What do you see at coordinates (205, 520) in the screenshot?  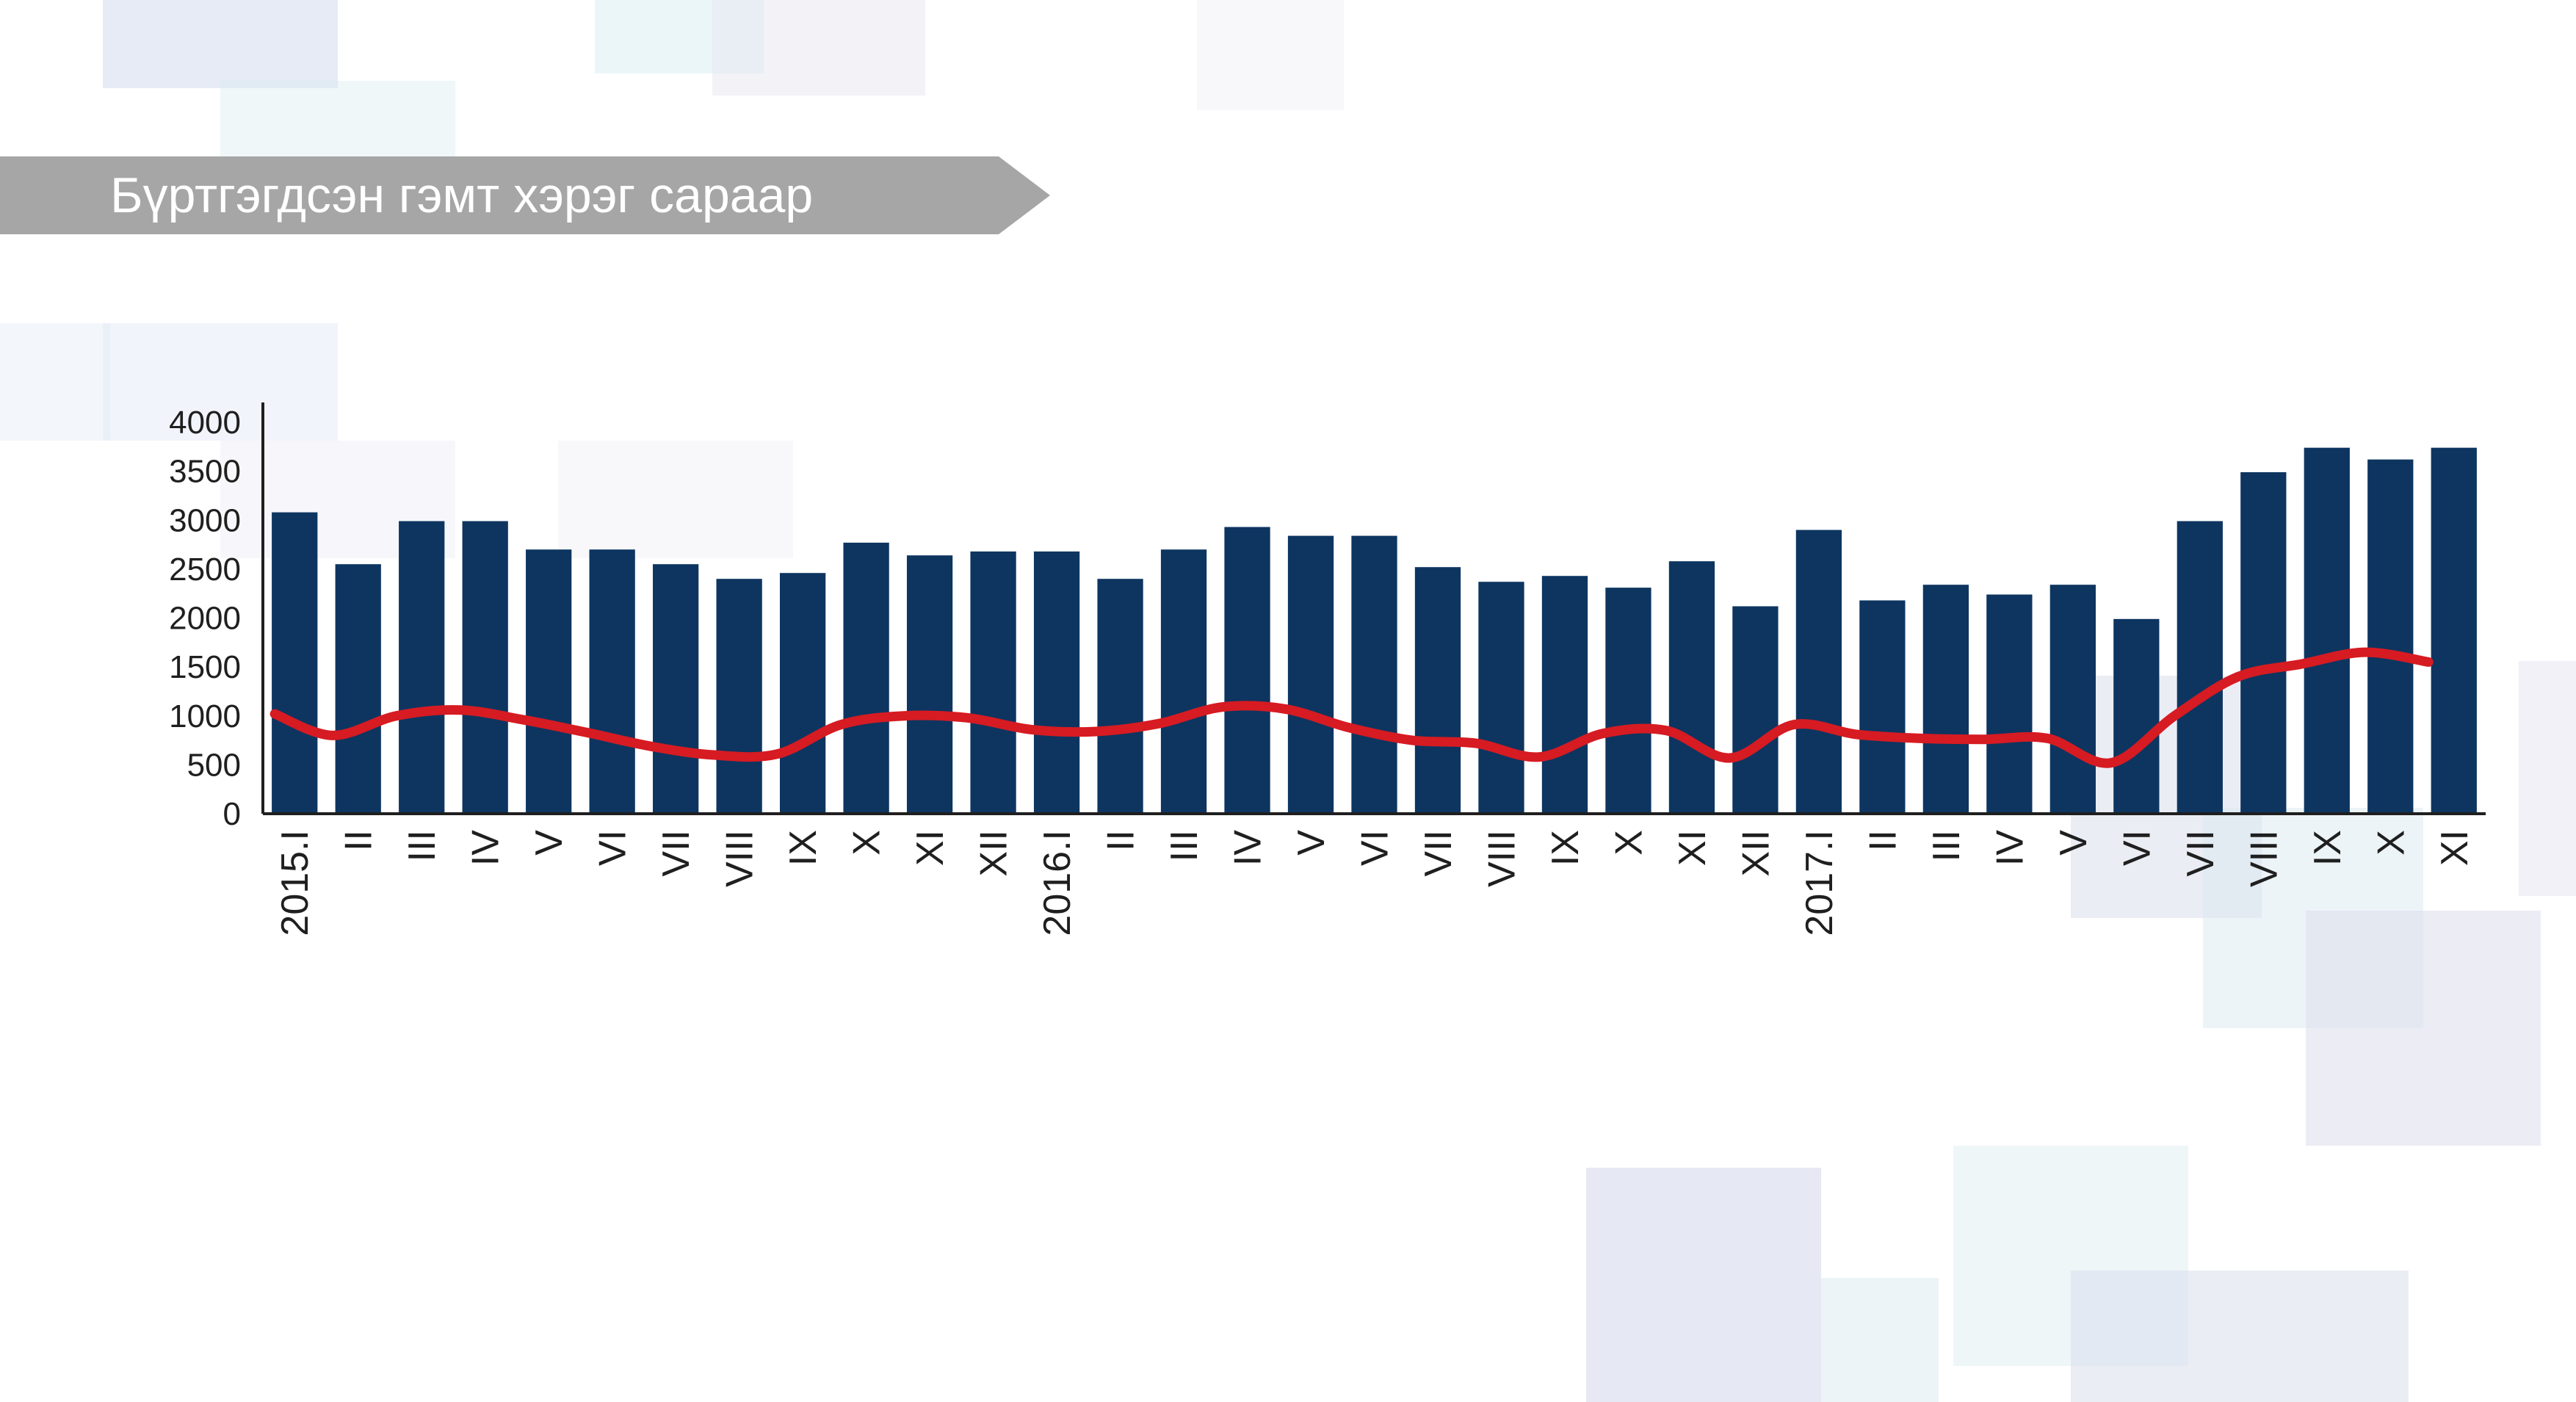 I see `y-tick-label: 3000` at bounding box center [205, 520].